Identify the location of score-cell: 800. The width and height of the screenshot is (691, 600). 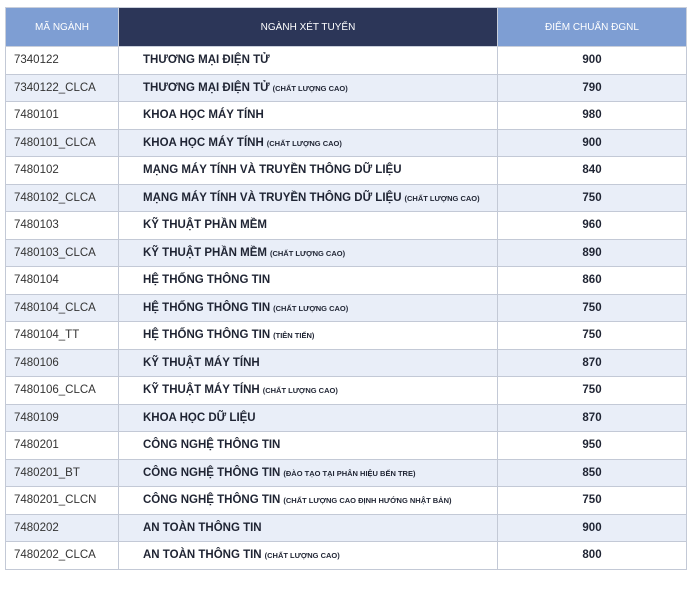
(592, 555).